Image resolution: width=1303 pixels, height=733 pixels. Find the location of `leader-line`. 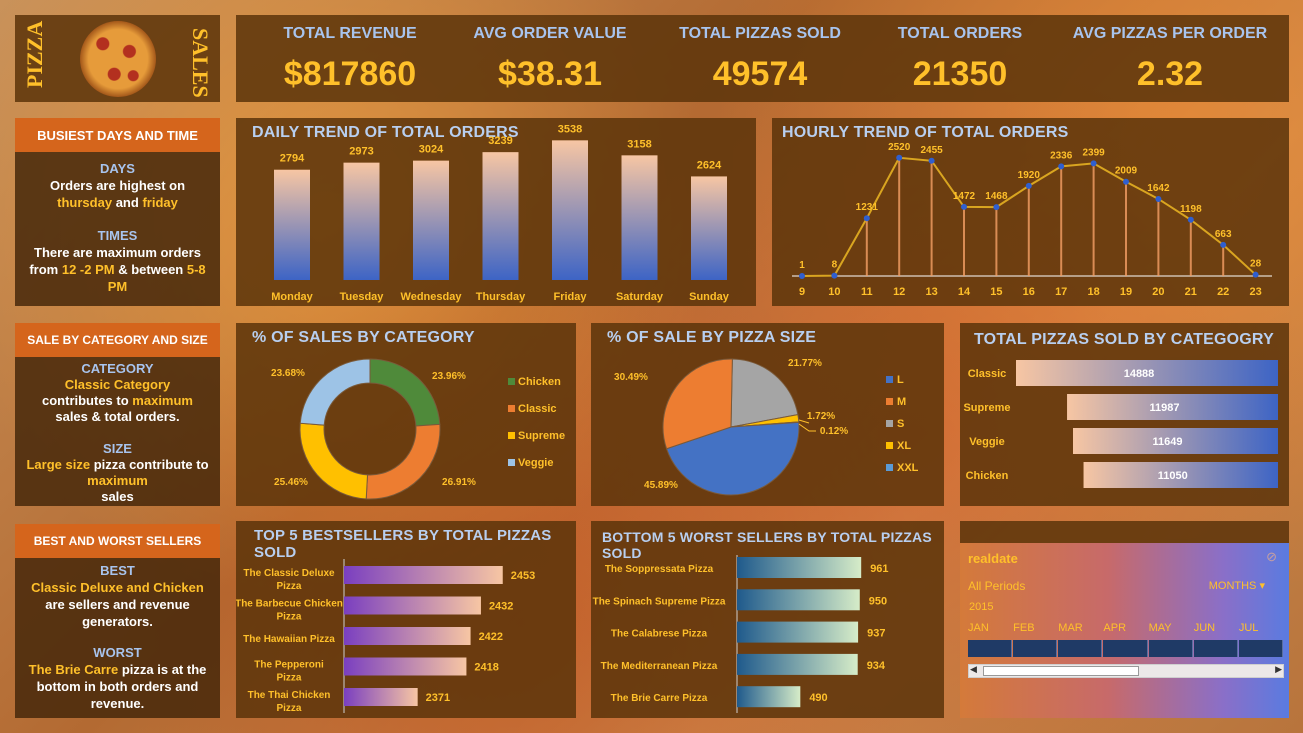

leader-line is located at coordinates (807, 427).